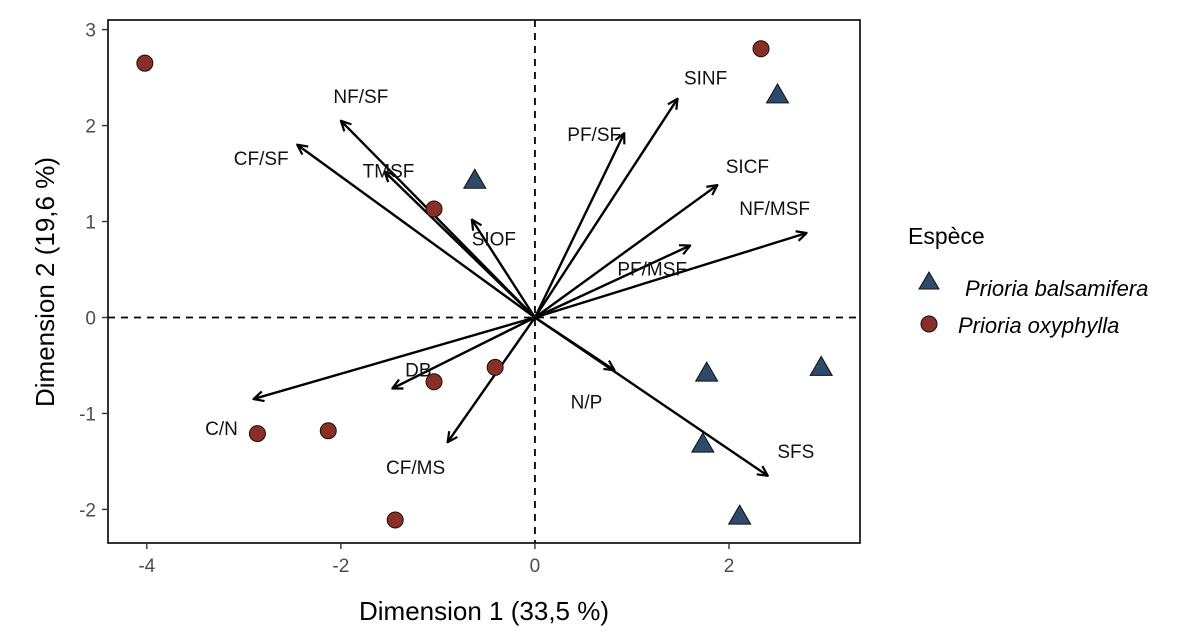  What do you see at coordinates (929, 280) in the screenshot?
I see `legend-triangle-icon` at bounding box center [929, 280].